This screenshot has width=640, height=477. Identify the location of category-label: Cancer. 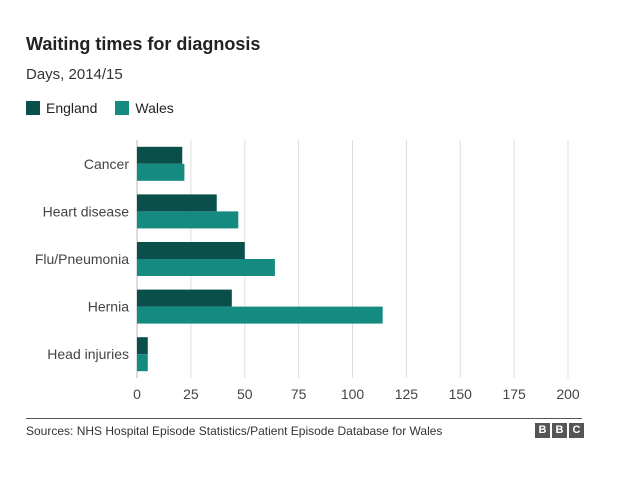
(106, 164).